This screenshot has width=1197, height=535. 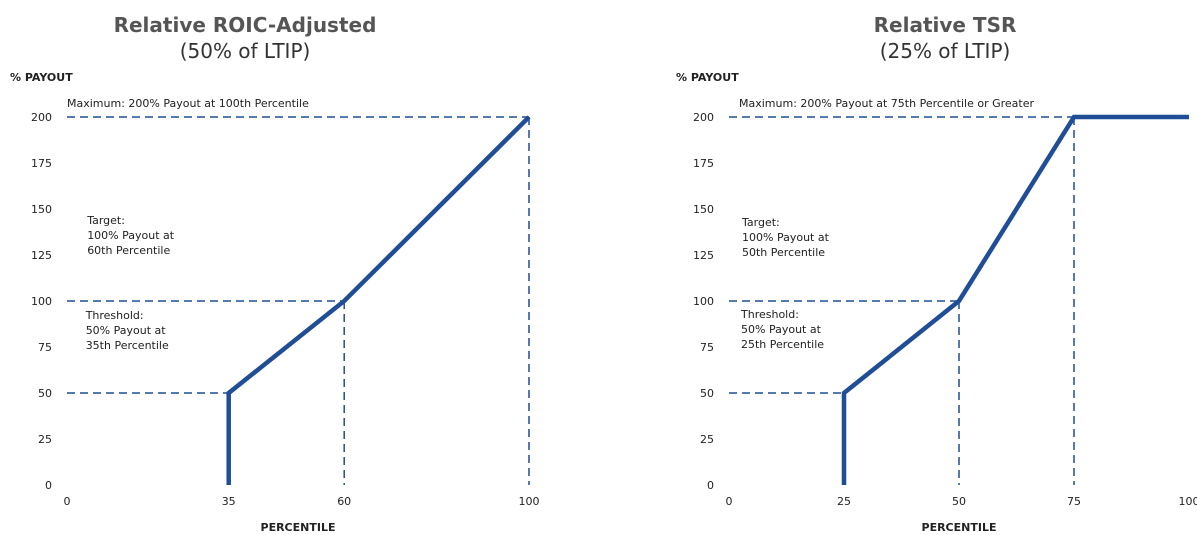 I want to click on chart-subtitle: (25% of LTIP), so click(x=945, y=51).